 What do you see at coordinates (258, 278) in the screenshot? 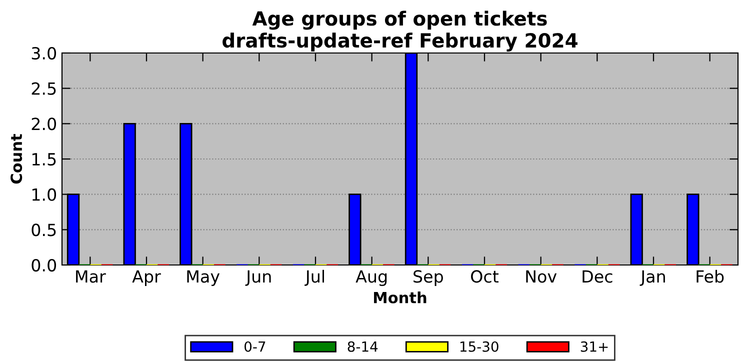
I see `x-tick-label: Jun` at bounding box center [258, 278].